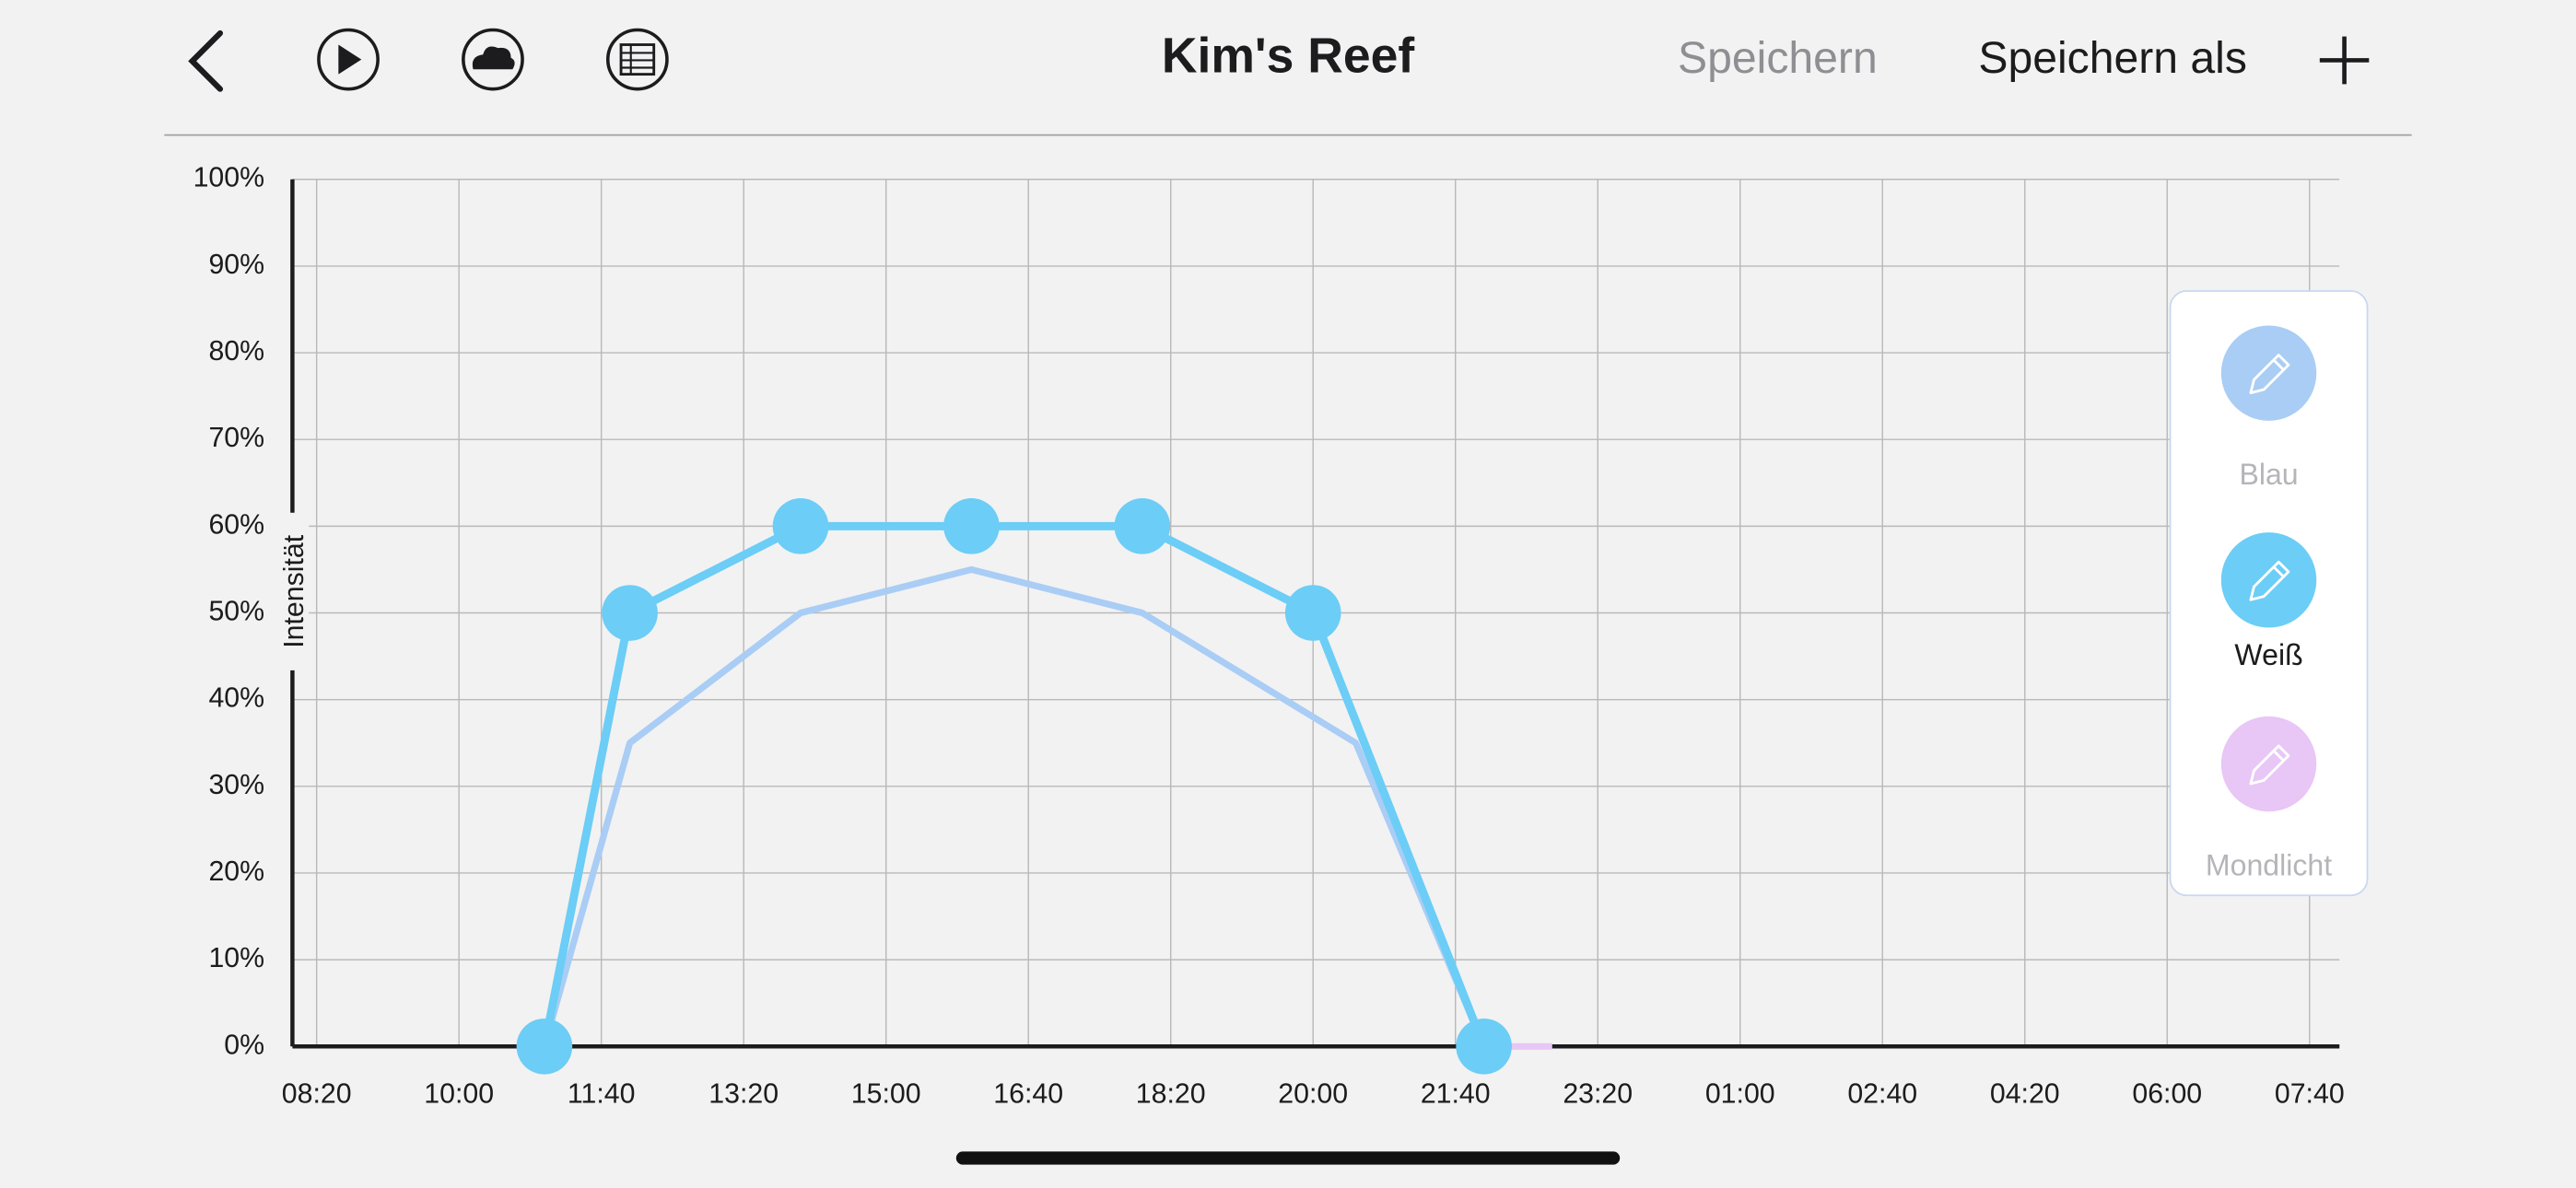 The width and height of the screenshot is (2576, 1188). I want to click on series-line, so click(1014, 806).